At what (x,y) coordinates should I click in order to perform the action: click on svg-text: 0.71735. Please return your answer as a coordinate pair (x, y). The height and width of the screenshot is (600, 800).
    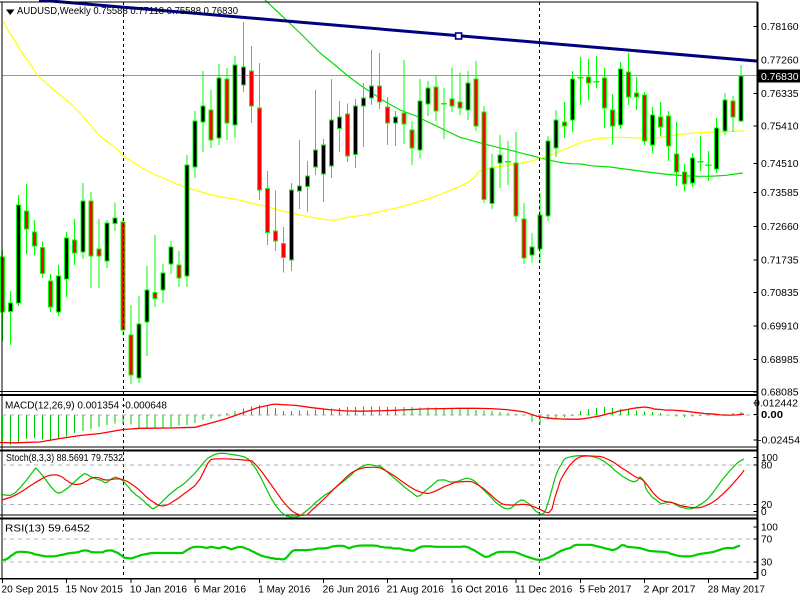
    Looking at the image, I should click on (780, 260).